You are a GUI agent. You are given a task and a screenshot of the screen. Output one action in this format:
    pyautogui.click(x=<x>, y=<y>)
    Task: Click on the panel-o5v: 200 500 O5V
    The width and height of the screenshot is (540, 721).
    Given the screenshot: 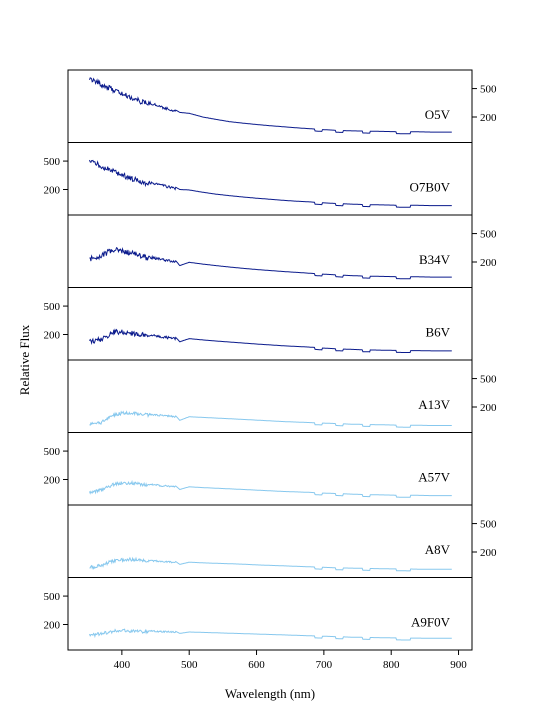 What is the action you would take?
    pyautogui.click(x=282, y=106)
    